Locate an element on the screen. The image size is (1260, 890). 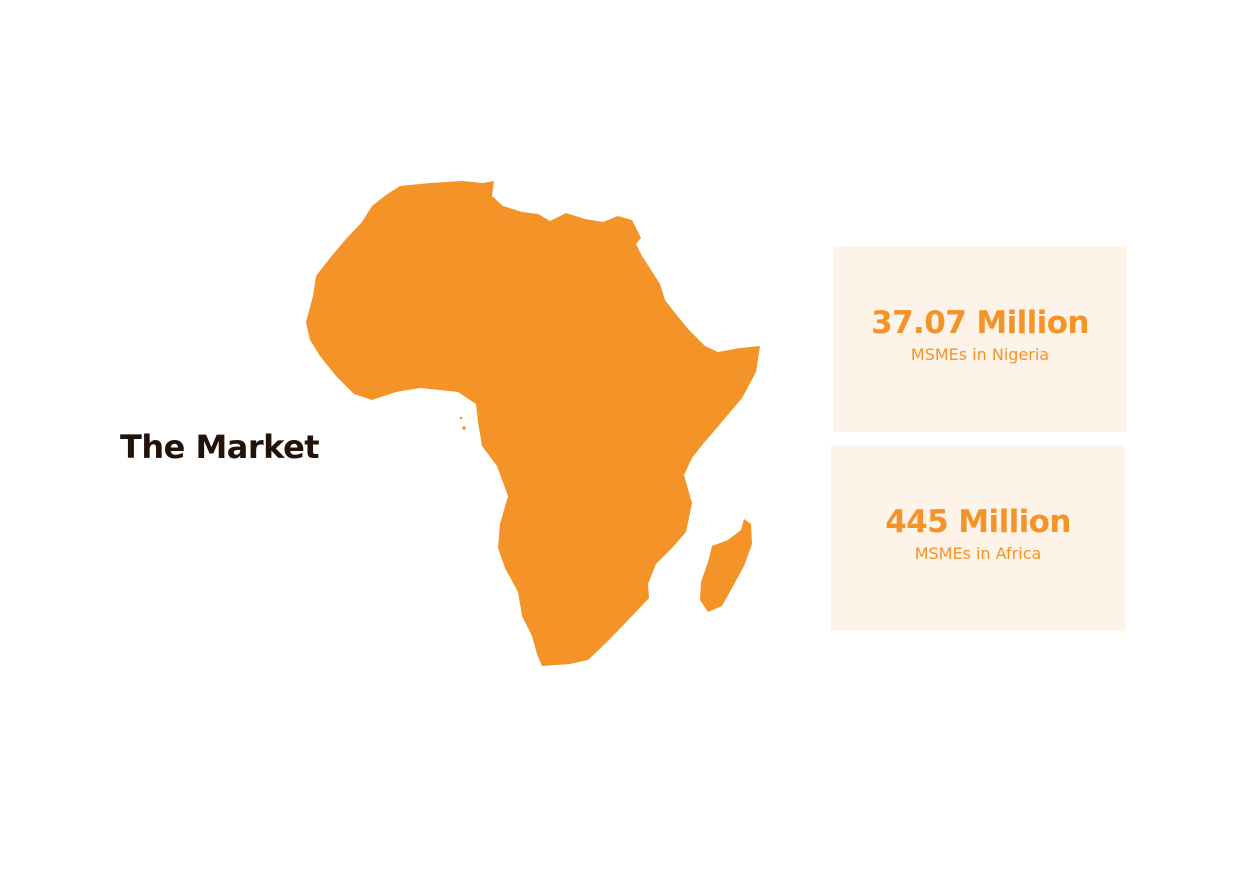
stat-card-africa: 445 Million MSMEs in Africa is located at coordinates (978, 538).